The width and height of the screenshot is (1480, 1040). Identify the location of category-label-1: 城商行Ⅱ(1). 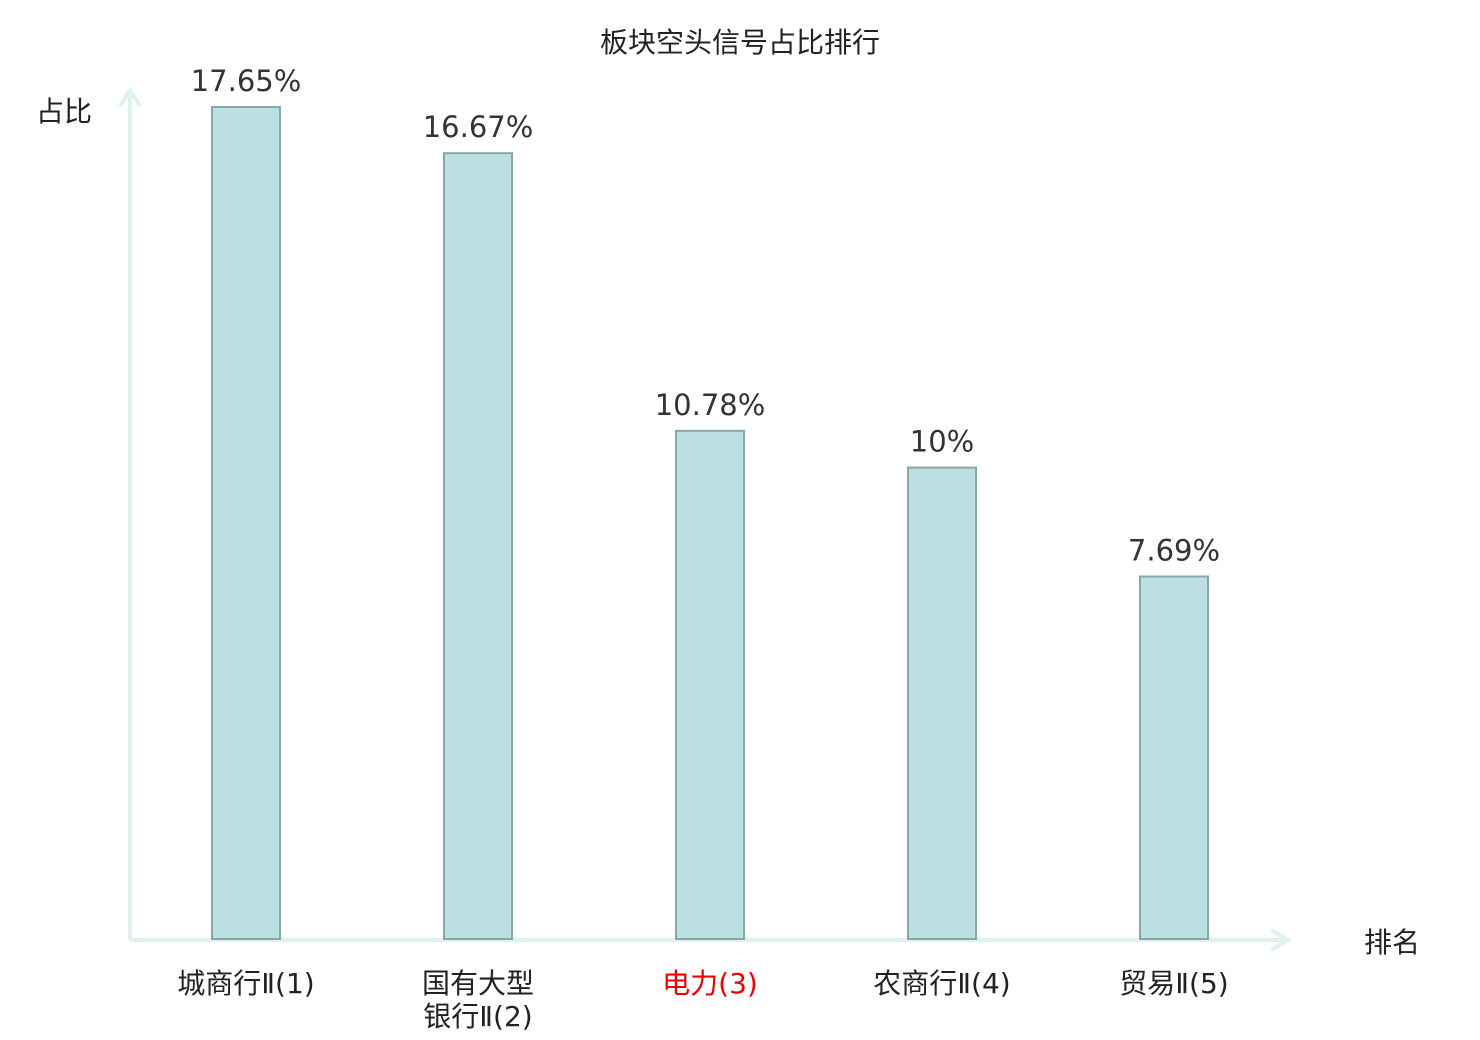
(245, 983).